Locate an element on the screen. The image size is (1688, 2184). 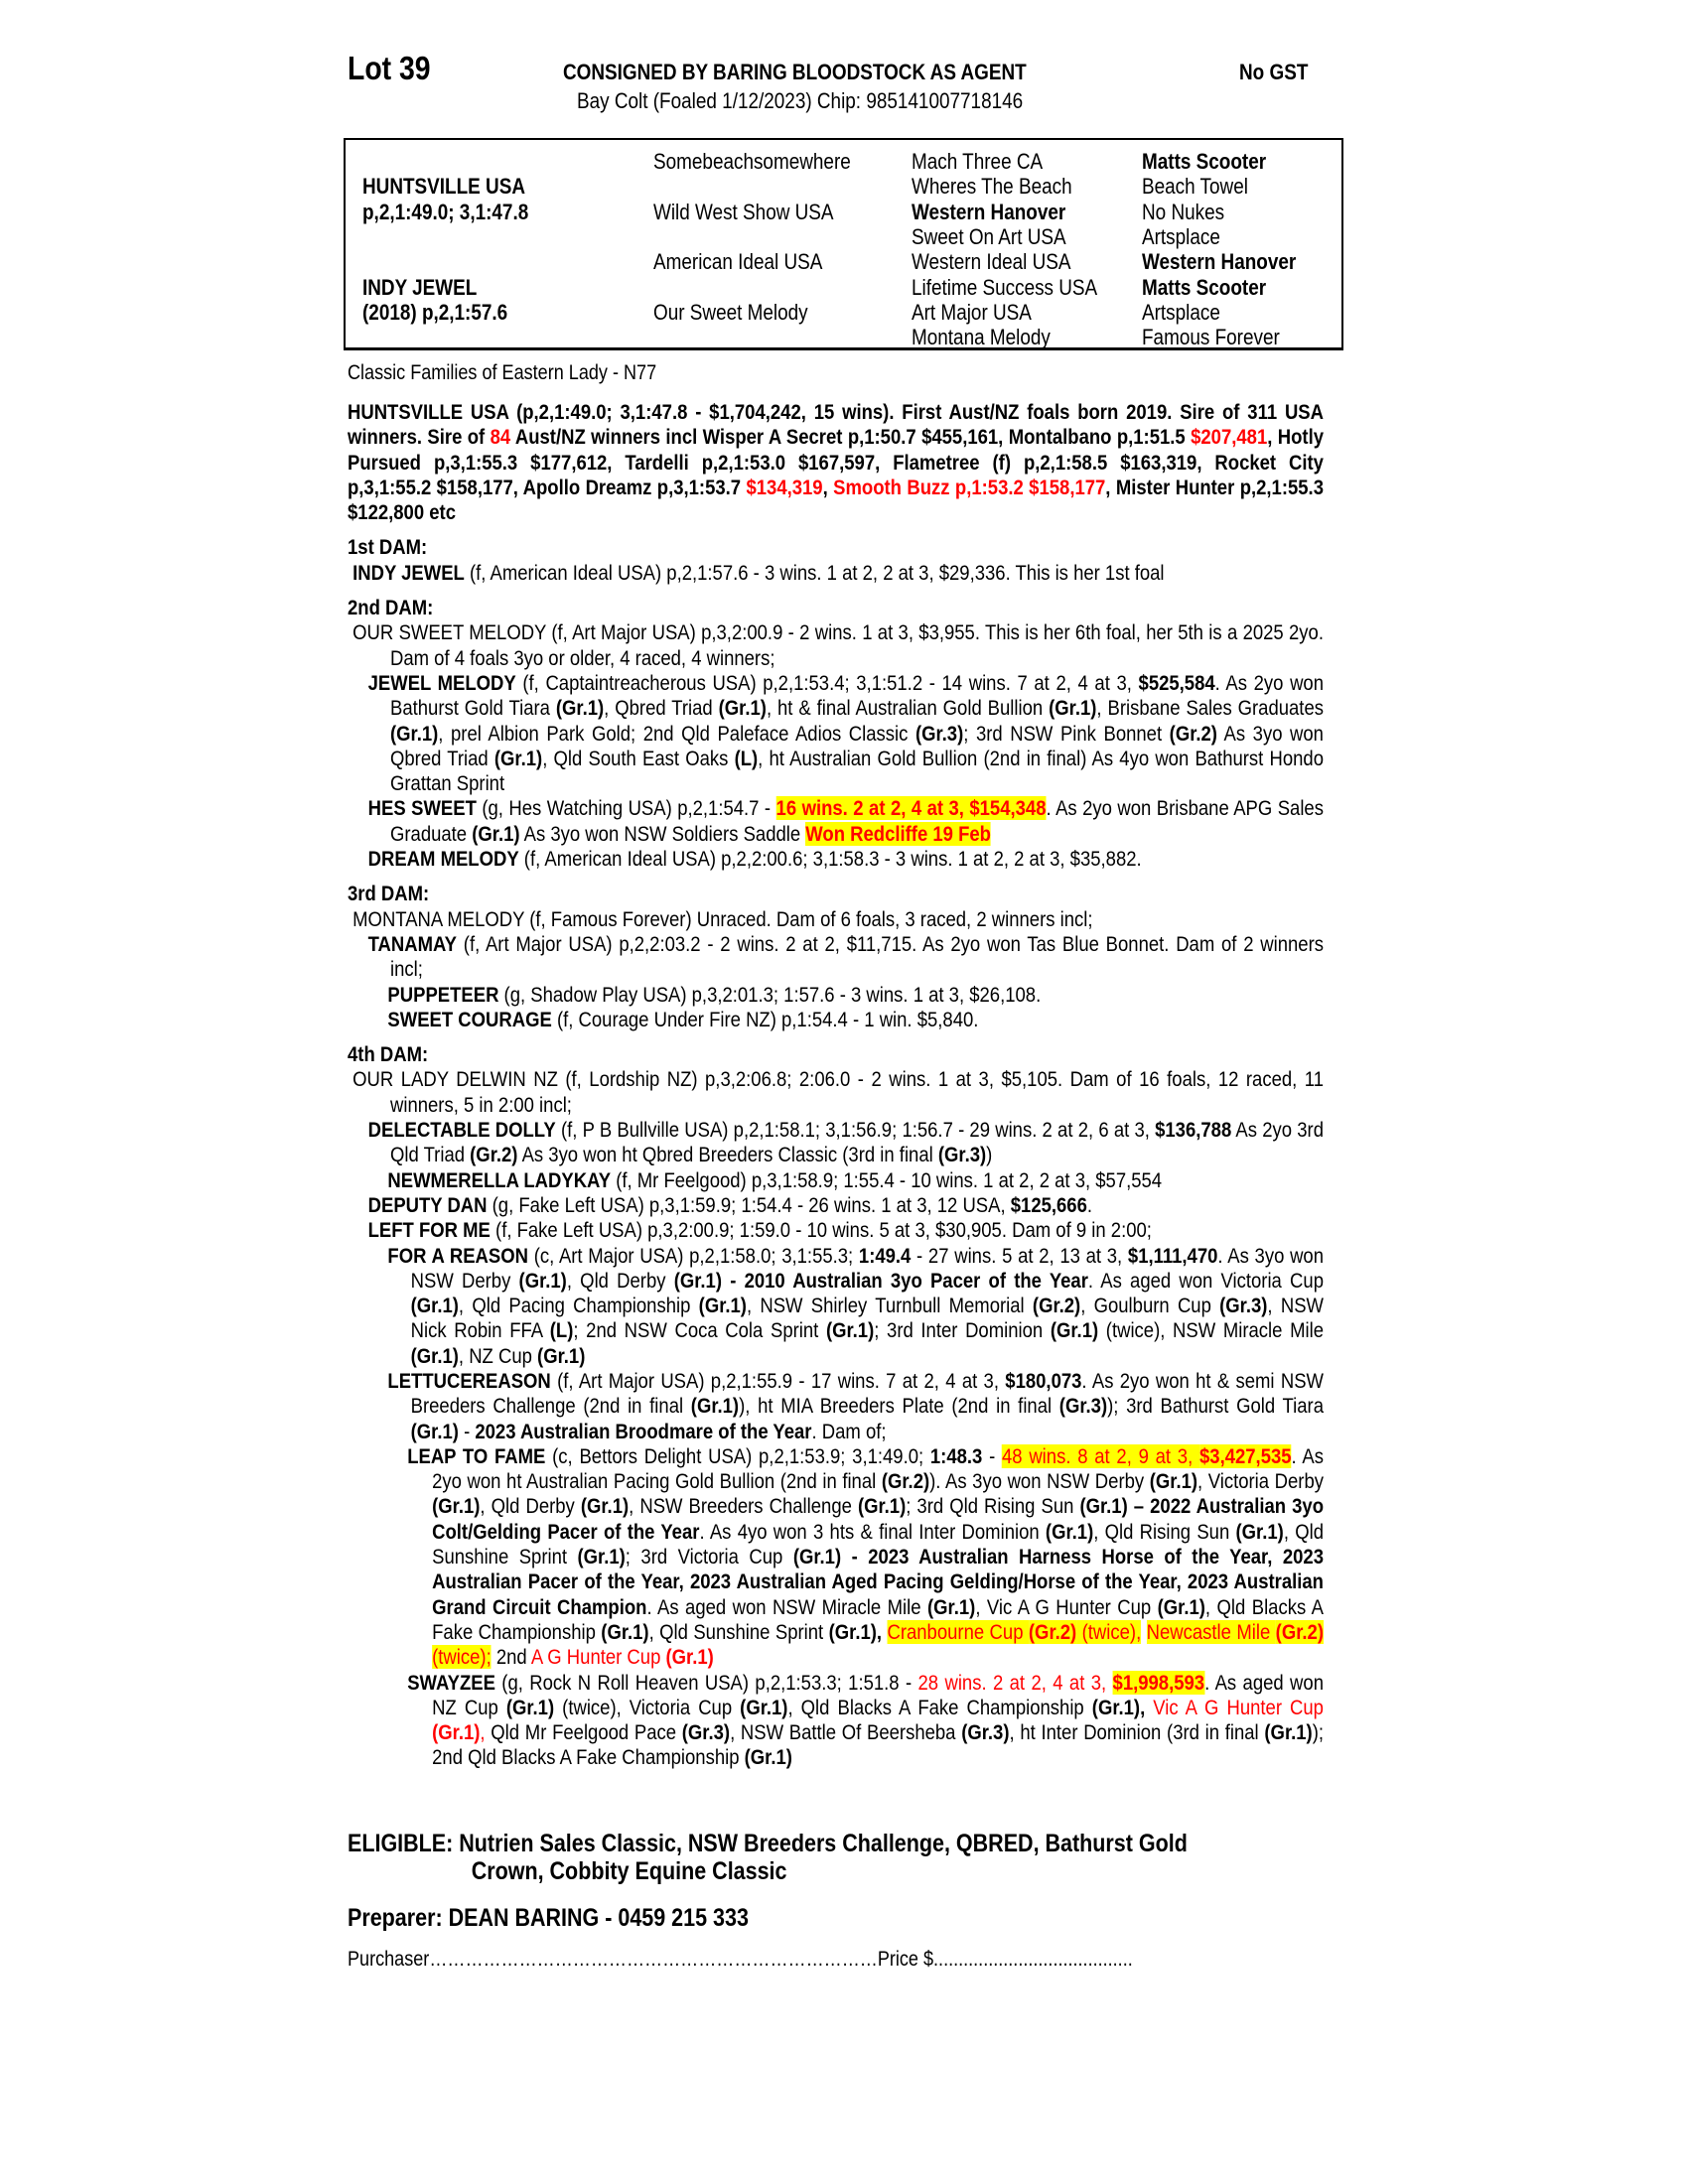
price-label: Price $ is located at coordinates (905, 1959).